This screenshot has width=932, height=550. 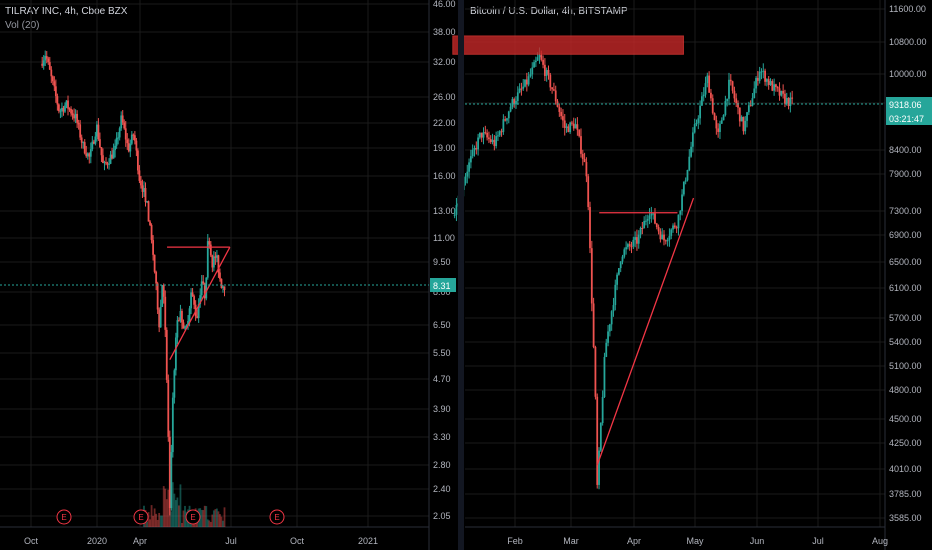 What do you see at coordinates (444, 238) in the screenshot?
I see `y-tick-label: 11.00` at bounding box center [444, 238].